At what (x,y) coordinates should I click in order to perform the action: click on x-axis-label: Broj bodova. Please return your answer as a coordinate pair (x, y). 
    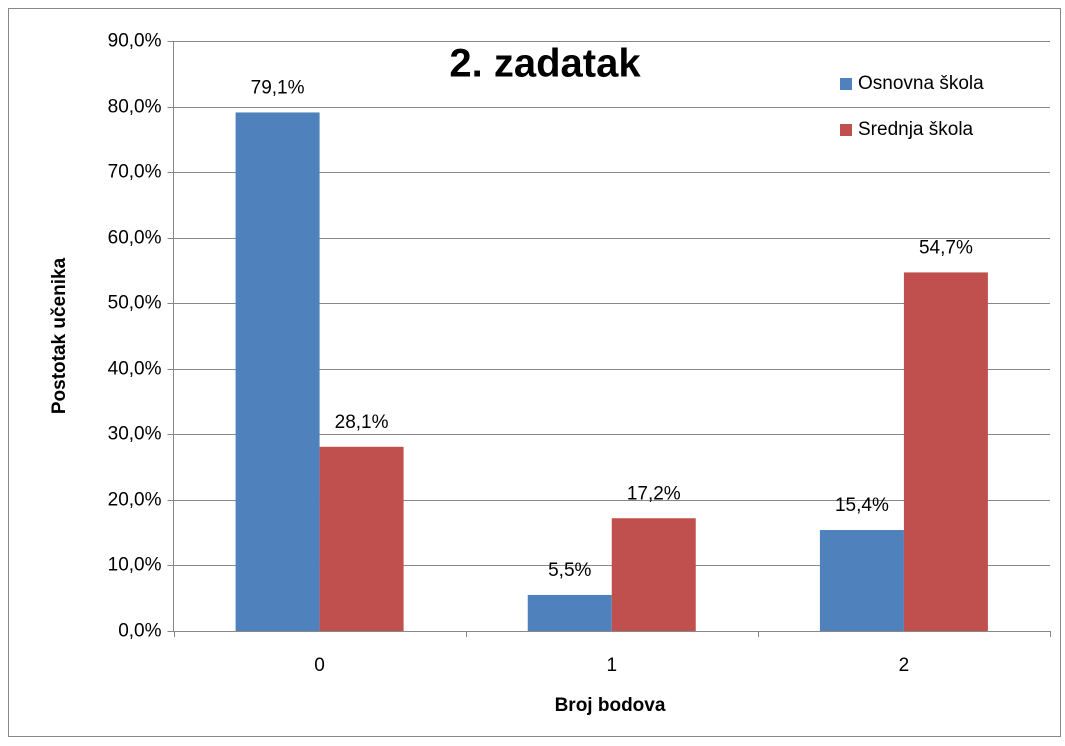
    Looking at the image, I should click on (610, 705).